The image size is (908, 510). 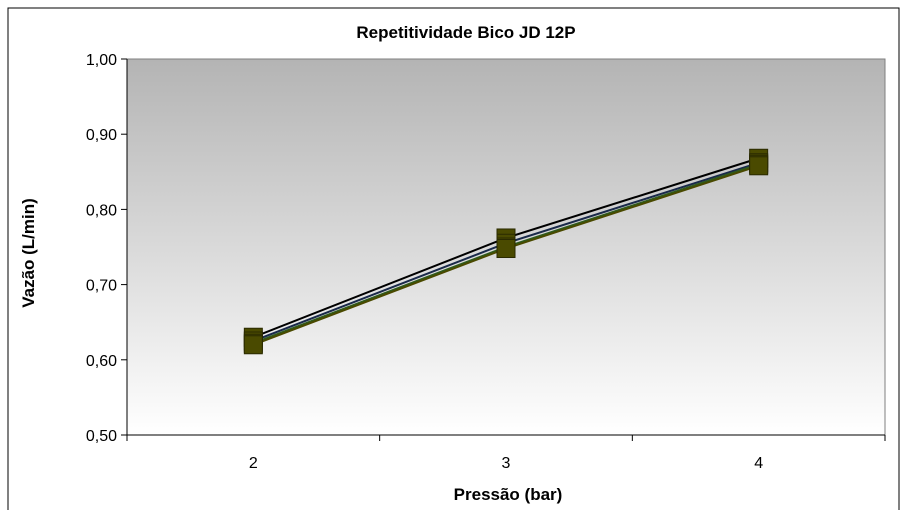 What do you see at coordinates (101, 135) in the screenshot?
I see `y-tick-label: 0,90` at bounding box center [101, 135].